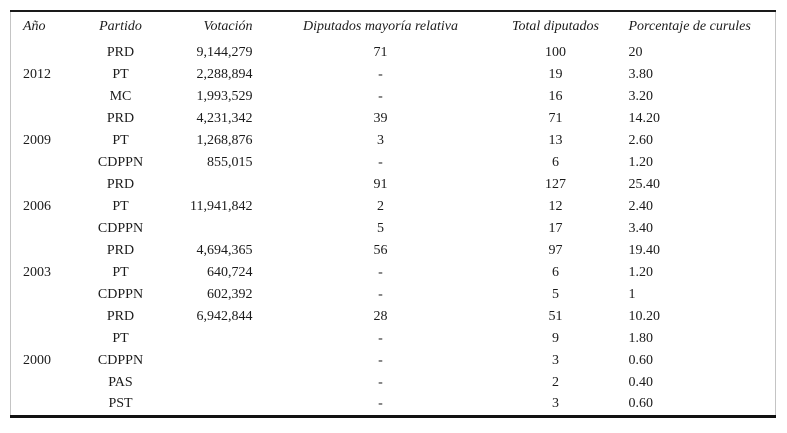 The image size is (787, 433). I want to click on table-row: PRD 91 127 25.40, so click(393, 185).